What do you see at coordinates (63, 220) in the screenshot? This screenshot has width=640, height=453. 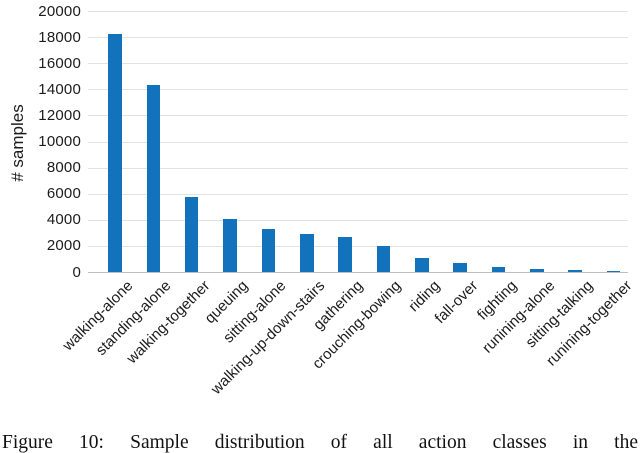 I see `y-tick-label: 4000` at bounding box center [63, 220].